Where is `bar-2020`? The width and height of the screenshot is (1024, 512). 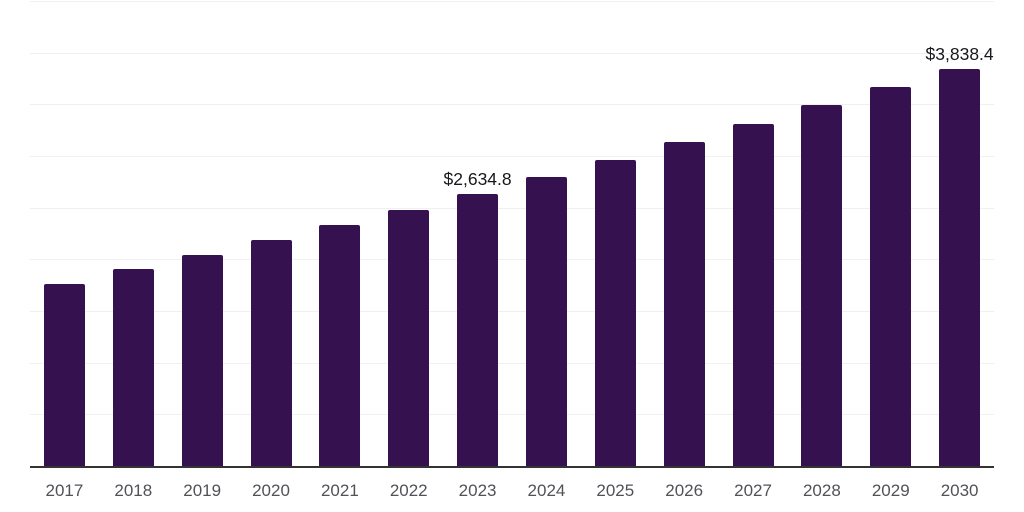 bar-2020 is located at coordinates (271, 353).